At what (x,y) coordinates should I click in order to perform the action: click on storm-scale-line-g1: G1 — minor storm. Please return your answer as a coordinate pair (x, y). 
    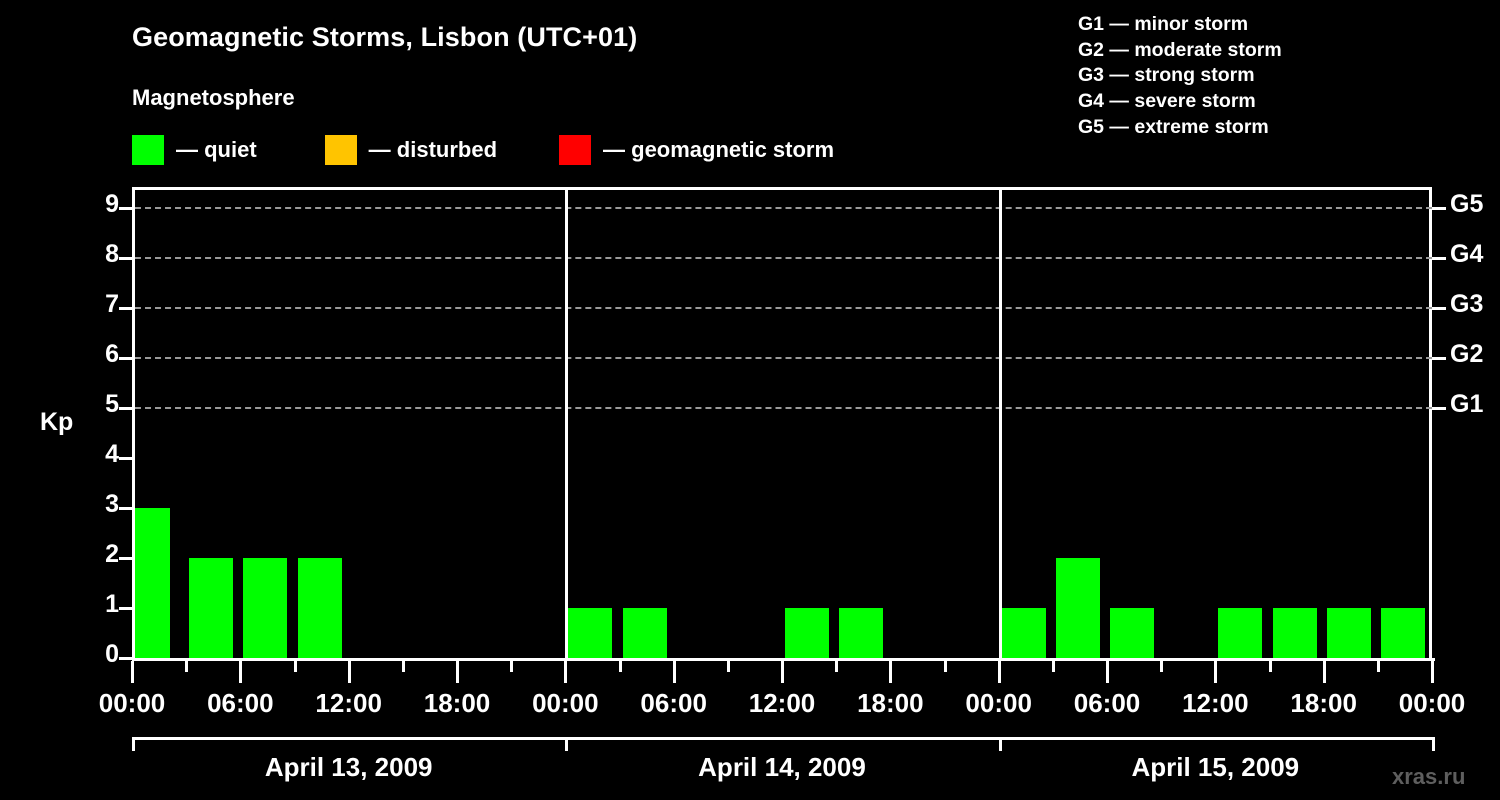
    Looking at the image, I should click on (1163, 24).